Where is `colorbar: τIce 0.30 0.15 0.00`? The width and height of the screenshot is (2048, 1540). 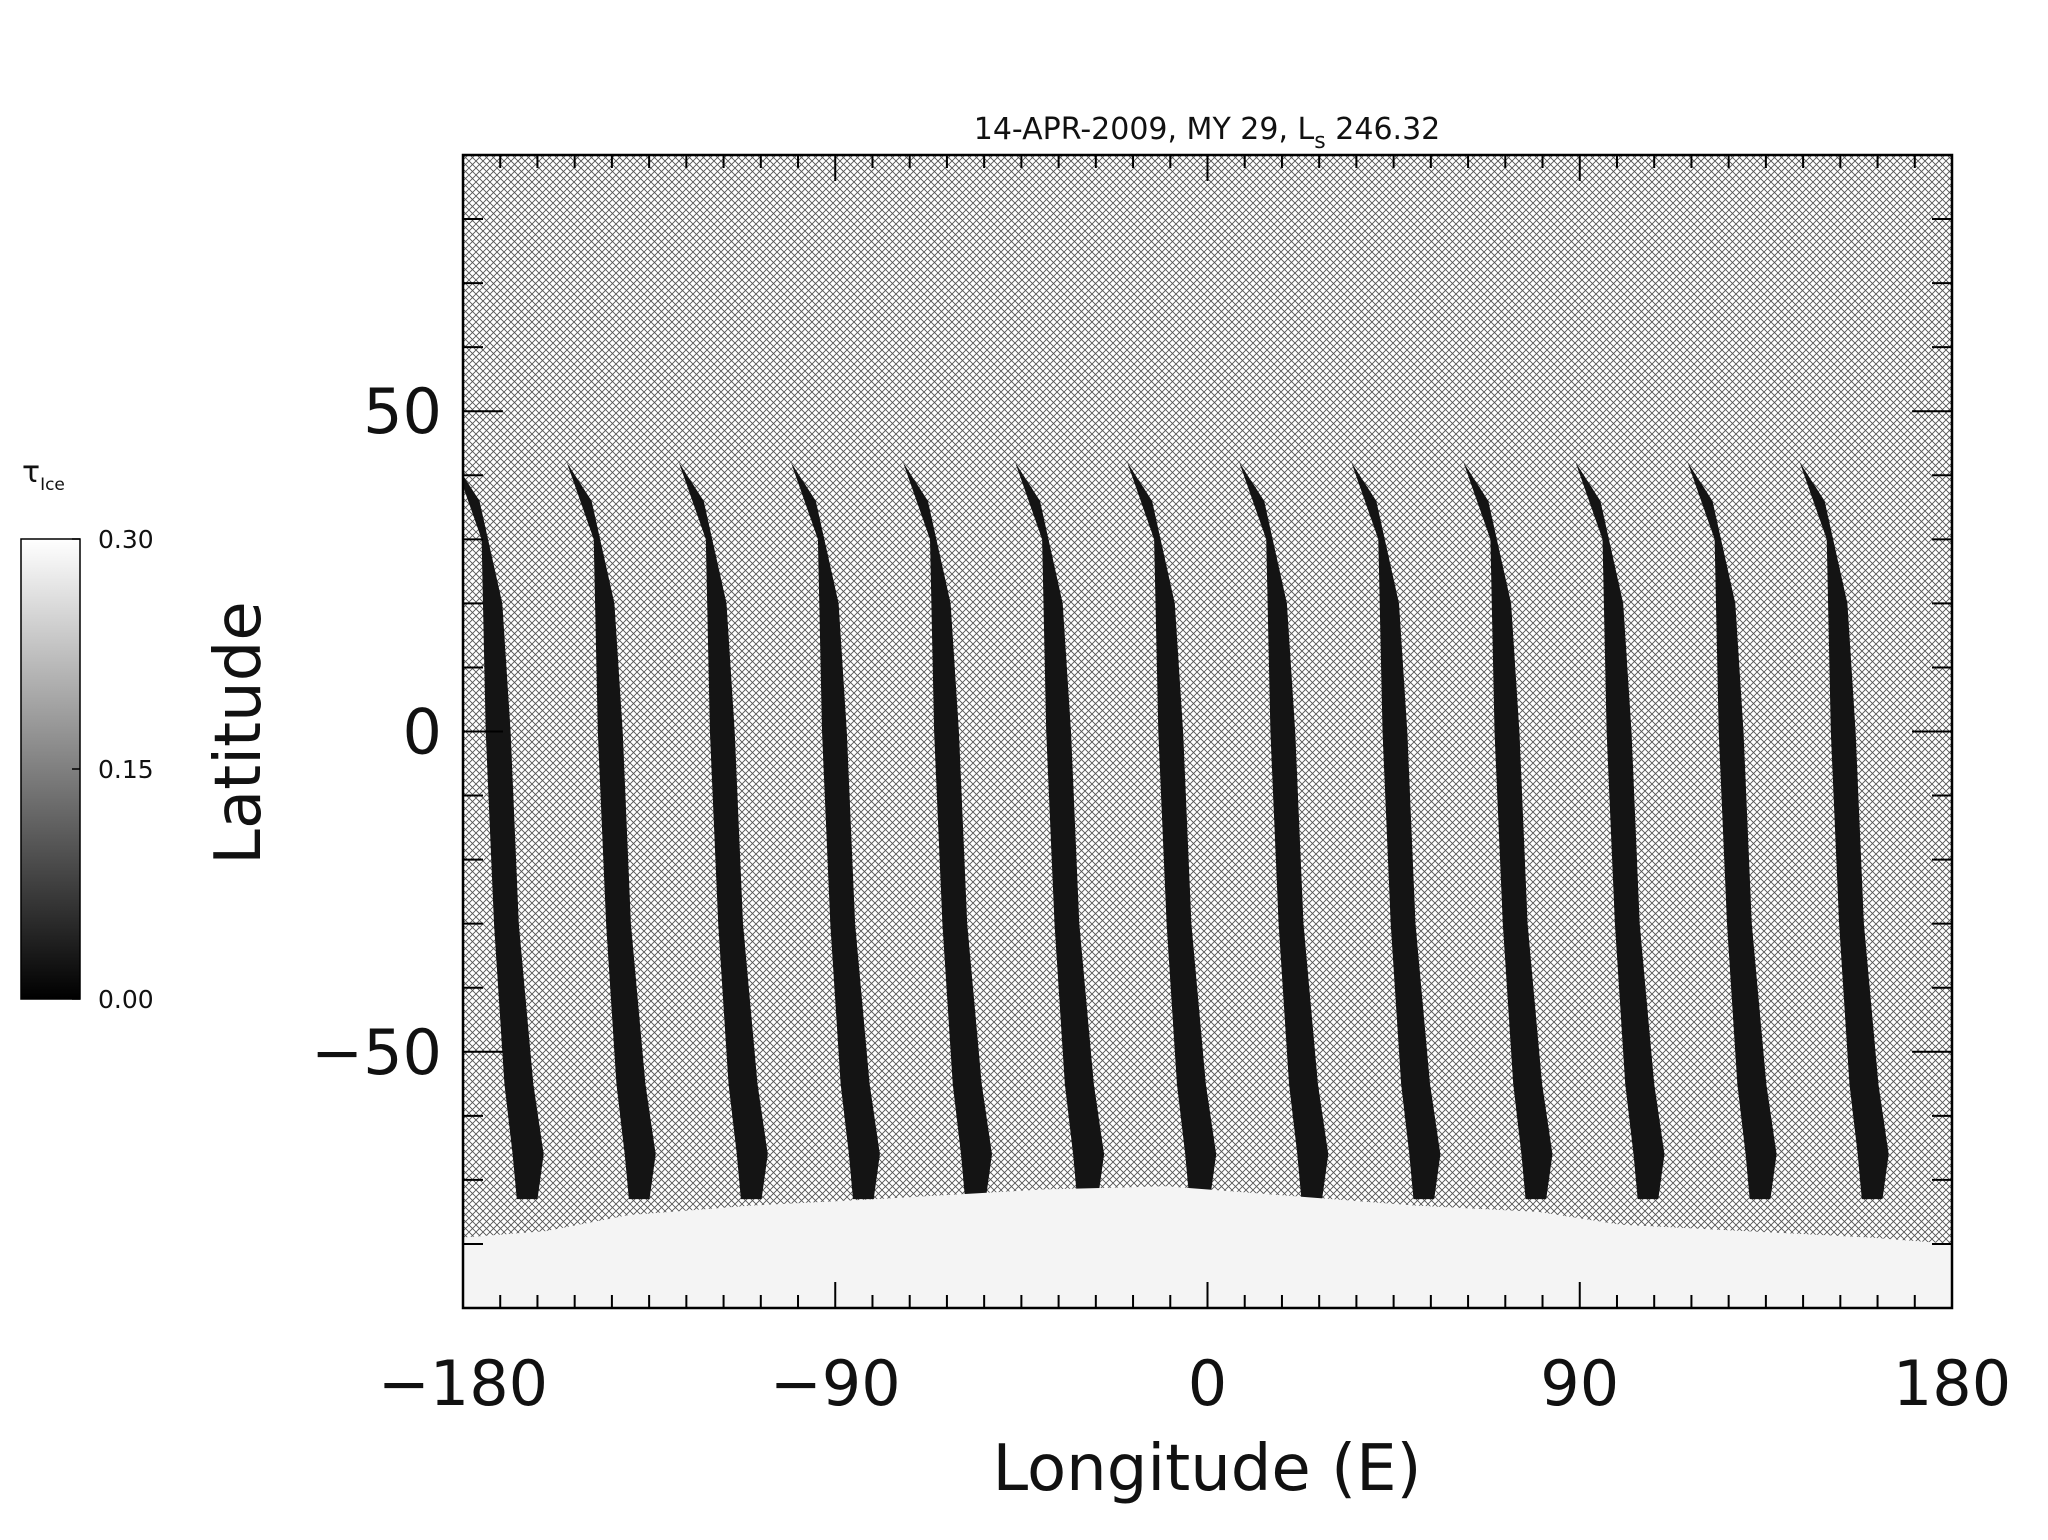
colorbar: τIce 0.30 0.15 0.00 is located at coordinates (87, 734).